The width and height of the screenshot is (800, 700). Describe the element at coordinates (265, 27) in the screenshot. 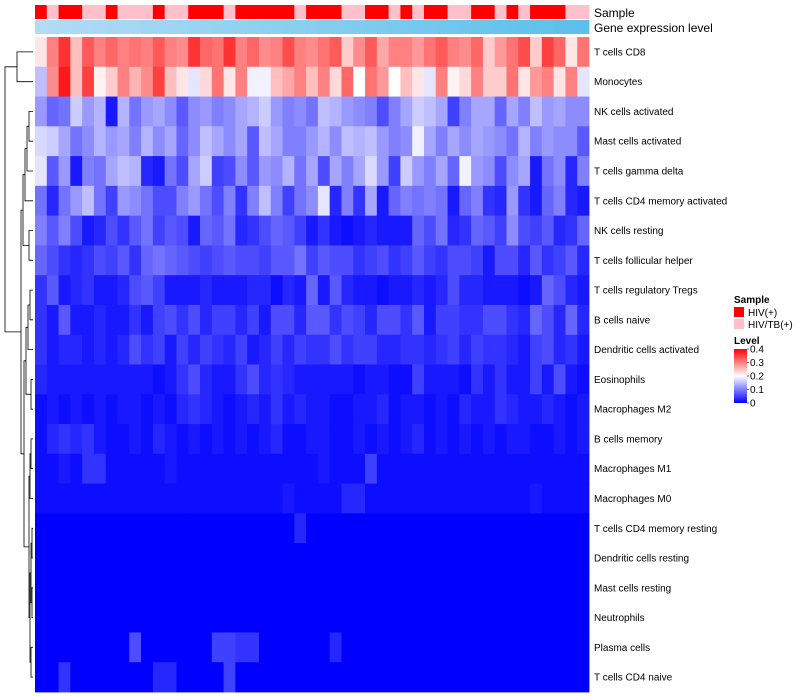

I see `gene-expression-annotation-cell` at that location.